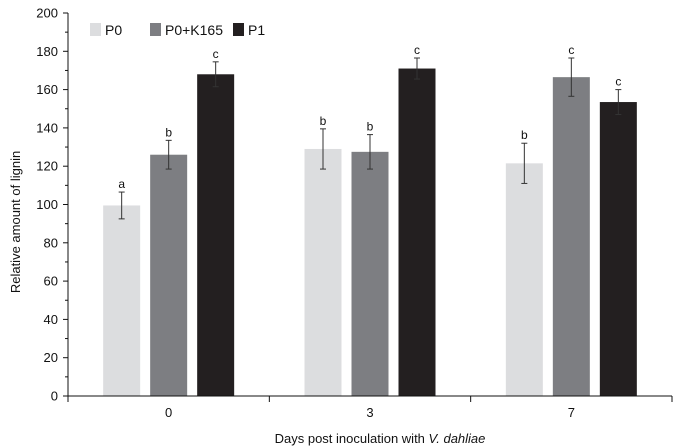 Image resolution: width=676 pixels, height=448 pixels. I want to click on x-tick-label: 0, so click(168, 412).